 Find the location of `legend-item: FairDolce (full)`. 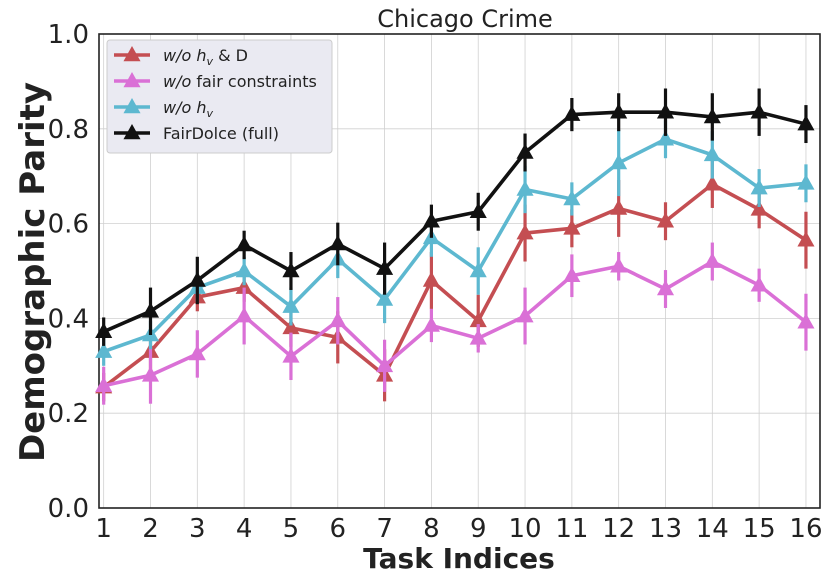

legend-item: FairDolce (full) is located at coordinates (196, 133).